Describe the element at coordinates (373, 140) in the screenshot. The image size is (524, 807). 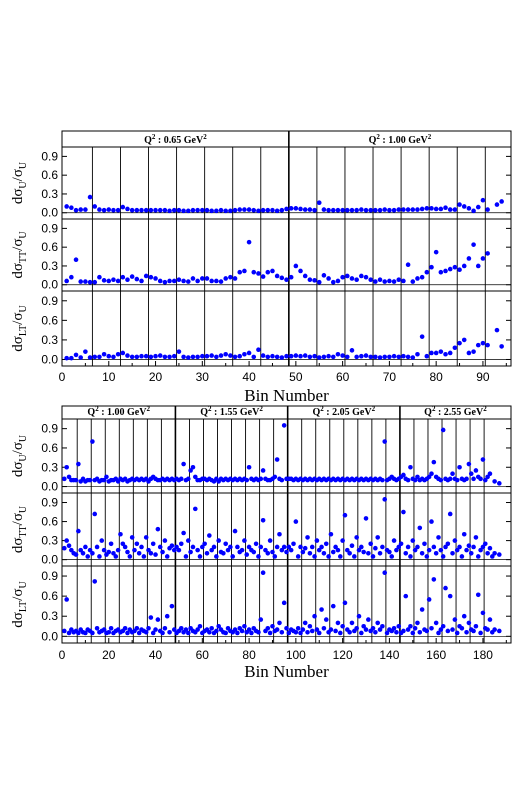
I see `header-q: Q` at that location.